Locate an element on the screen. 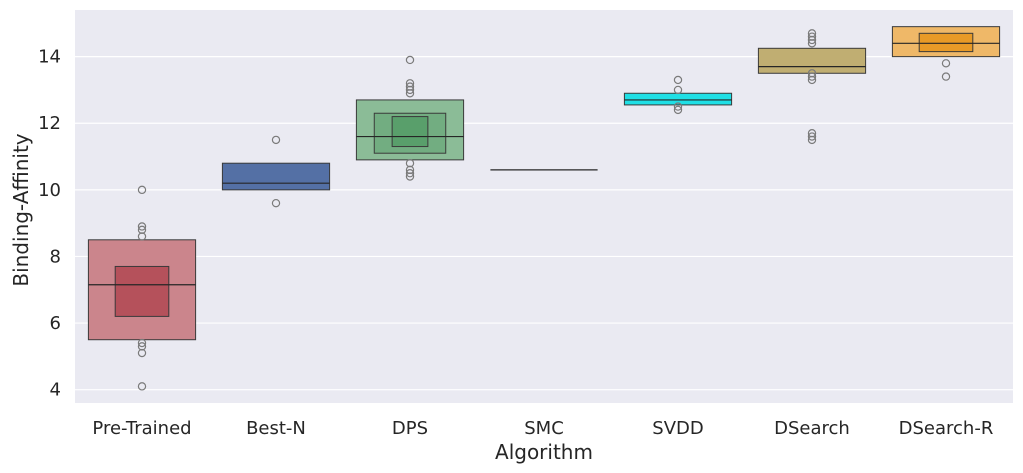 This screenshot has width=1023, height=473. x-axis-label: Algorithm is located at coordinates (544, 452).